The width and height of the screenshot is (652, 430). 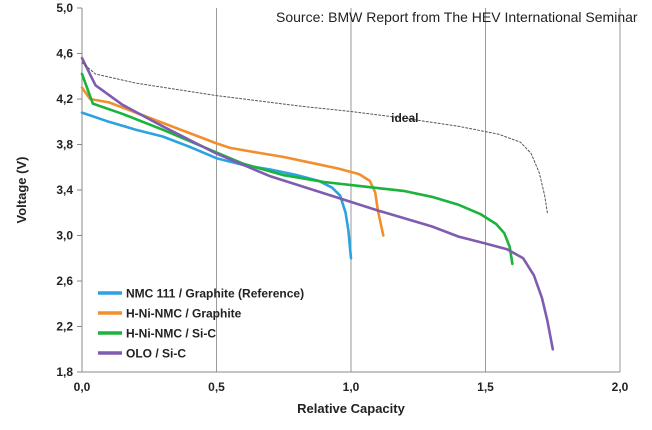 What do you see at coordinates (64, 8) in the screenshot?
I see `y-tick-label: 5,0` at bounding box center [64, 8].